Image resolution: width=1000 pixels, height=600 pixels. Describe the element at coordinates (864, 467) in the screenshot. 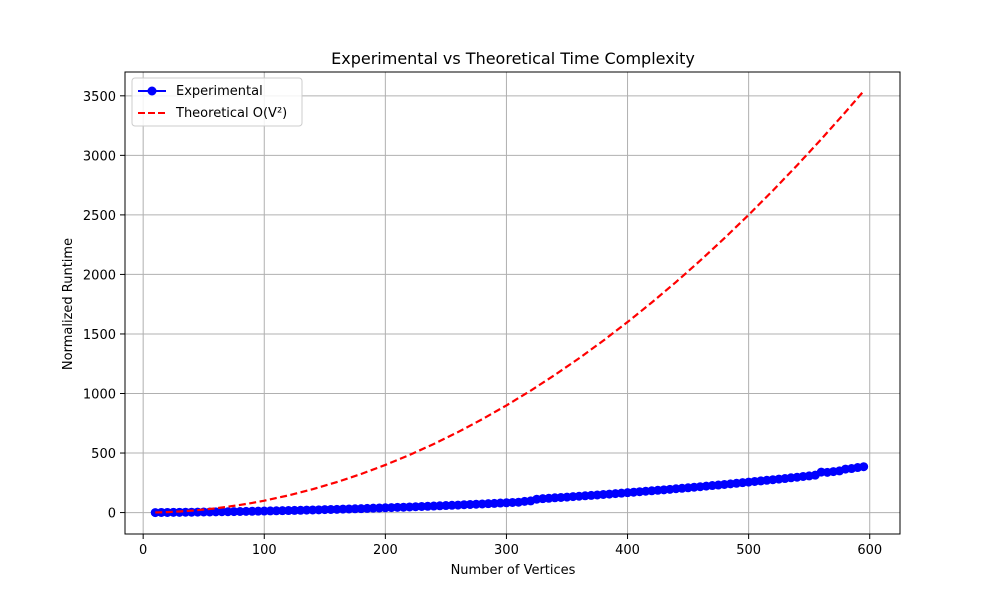

I see `data-point-experimental` at that location.